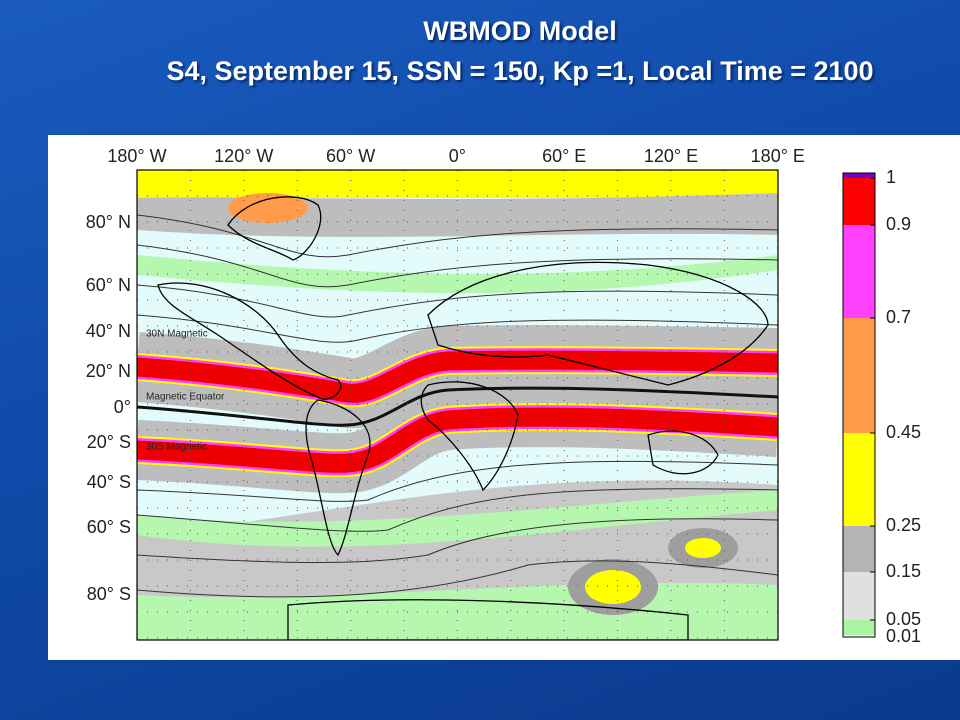 The image size is (960, 720). I want to click on longitude-label: 60° E, so click(564, 156).